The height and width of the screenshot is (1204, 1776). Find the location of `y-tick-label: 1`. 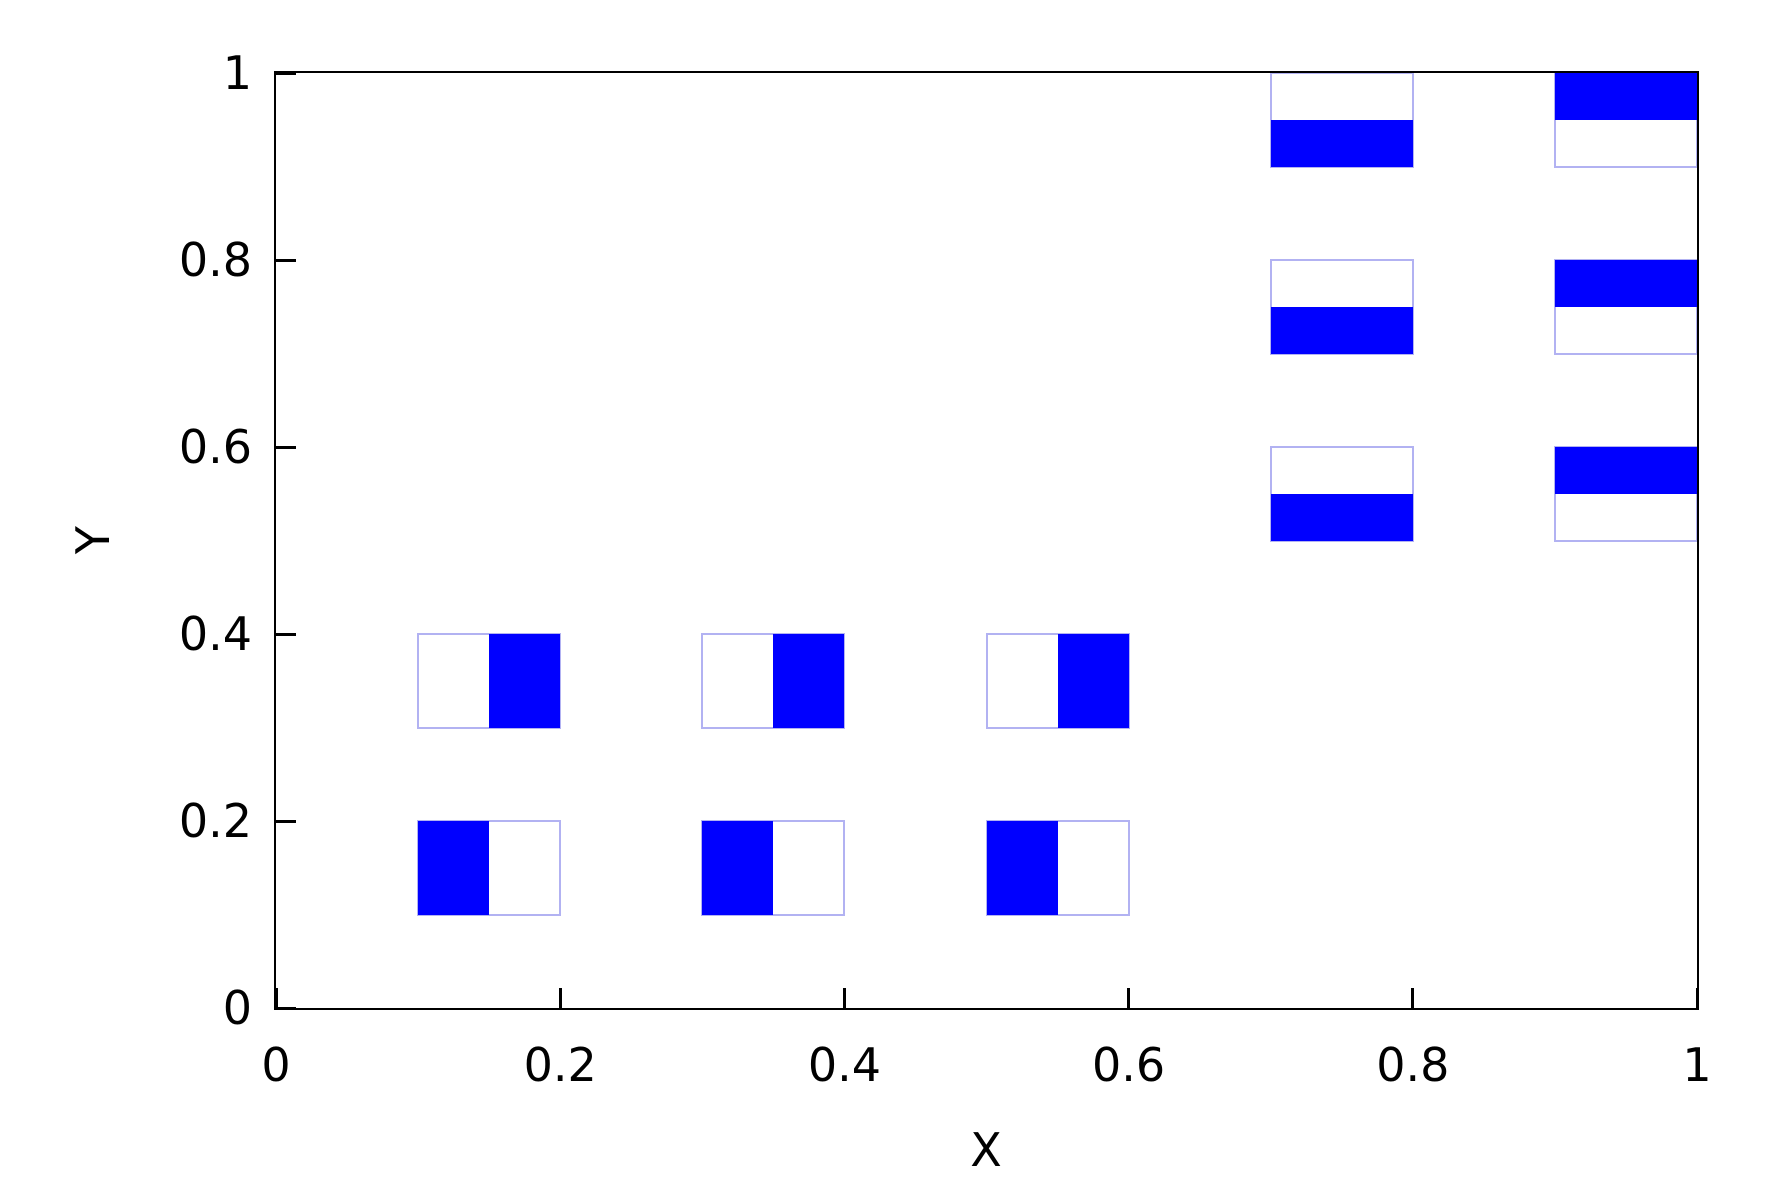

y-tick-label: 1 is located at coordinates (237, 73).